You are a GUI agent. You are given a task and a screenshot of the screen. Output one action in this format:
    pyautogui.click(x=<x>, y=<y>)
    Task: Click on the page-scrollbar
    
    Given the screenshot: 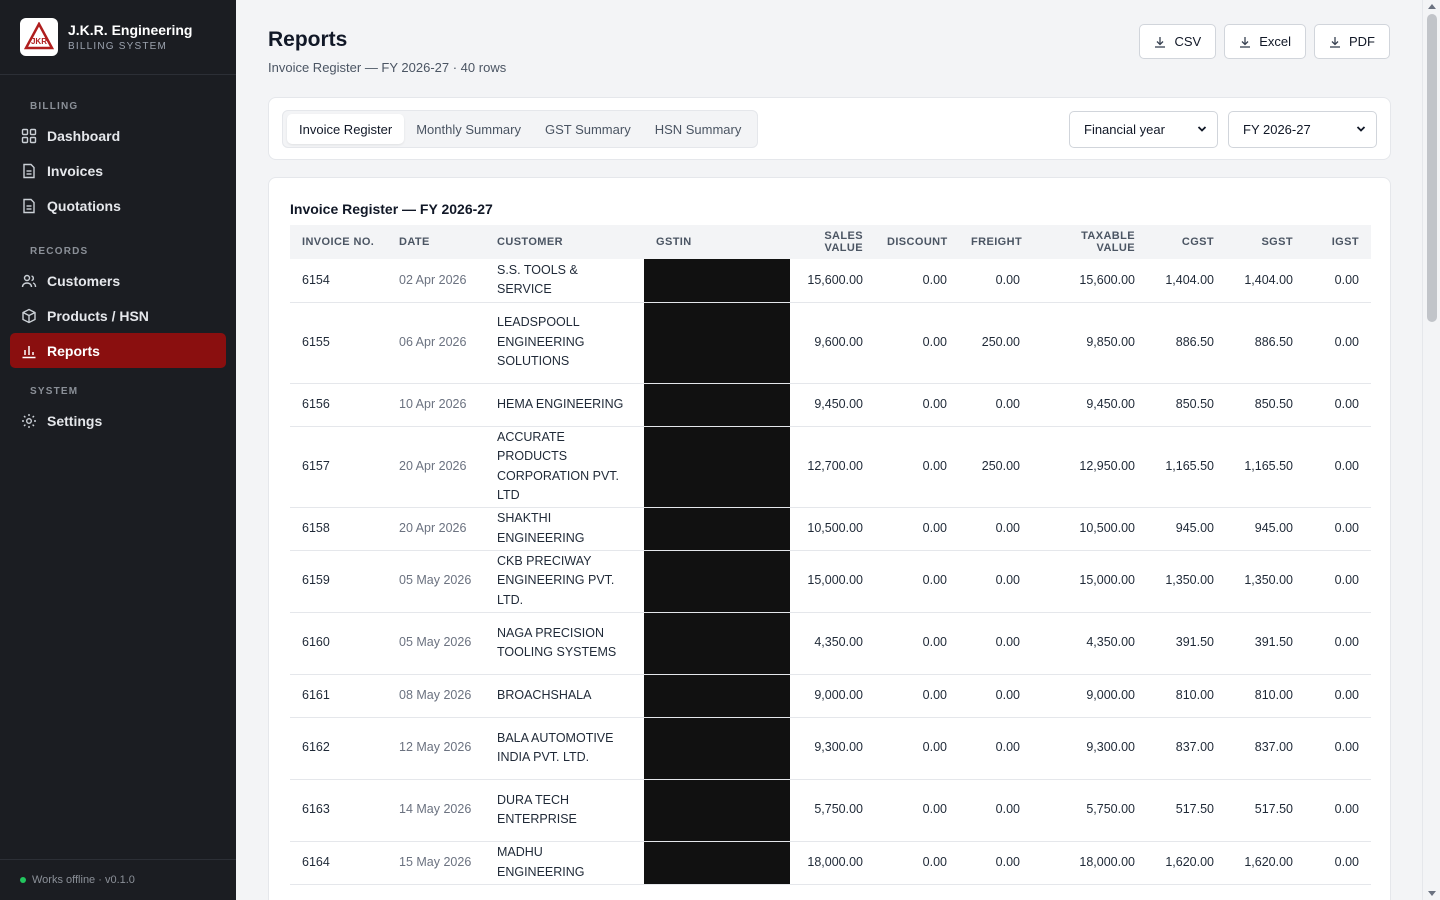 What is the action you would take?
    pyautogui.click(x=1431, y=450)
    